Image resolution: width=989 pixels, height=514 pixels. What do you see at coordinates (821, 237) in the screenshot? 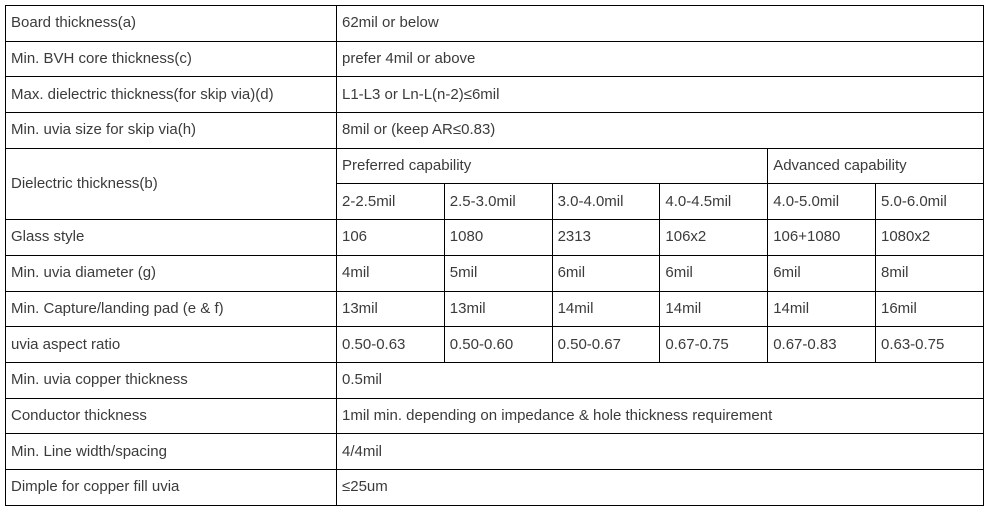
I see `cell-value: 106+1080` at bounding box center [821, 237].